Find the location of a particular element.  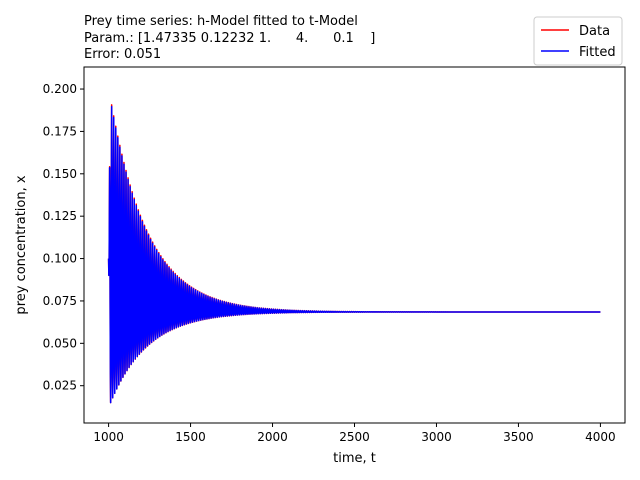

legend-box is located at coordinates (578, 41).